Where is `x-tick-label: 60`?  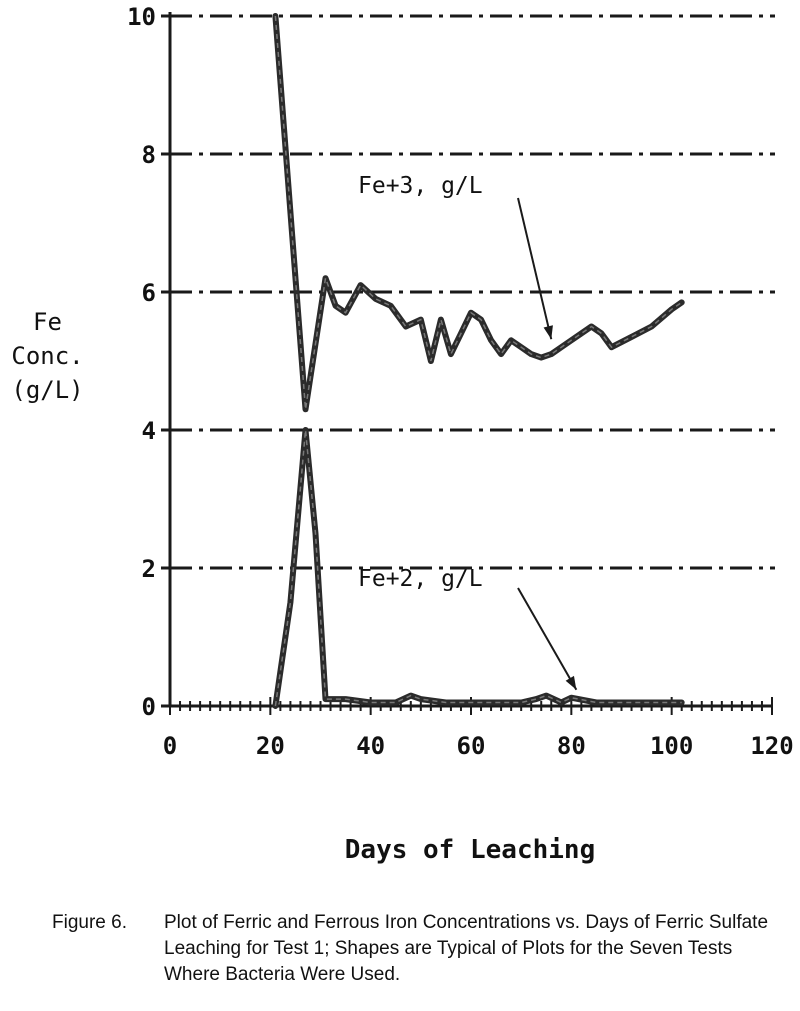 x-tick-label: 60 is located at coordinates (471, 746).